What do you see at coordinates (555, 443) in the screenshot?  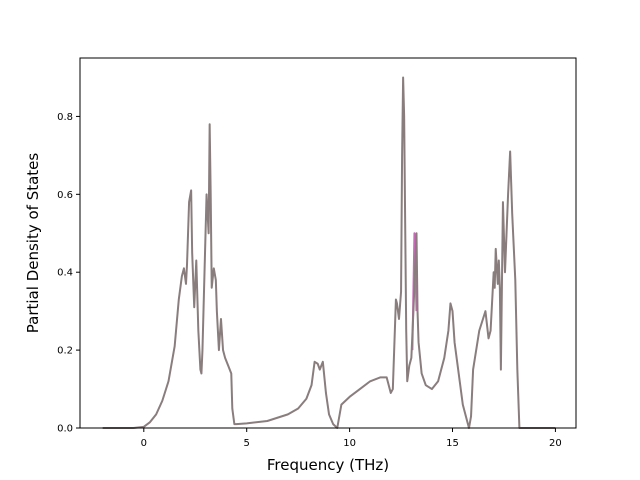 I see `x-tick-label: 20` at bounding box center [555, 443].